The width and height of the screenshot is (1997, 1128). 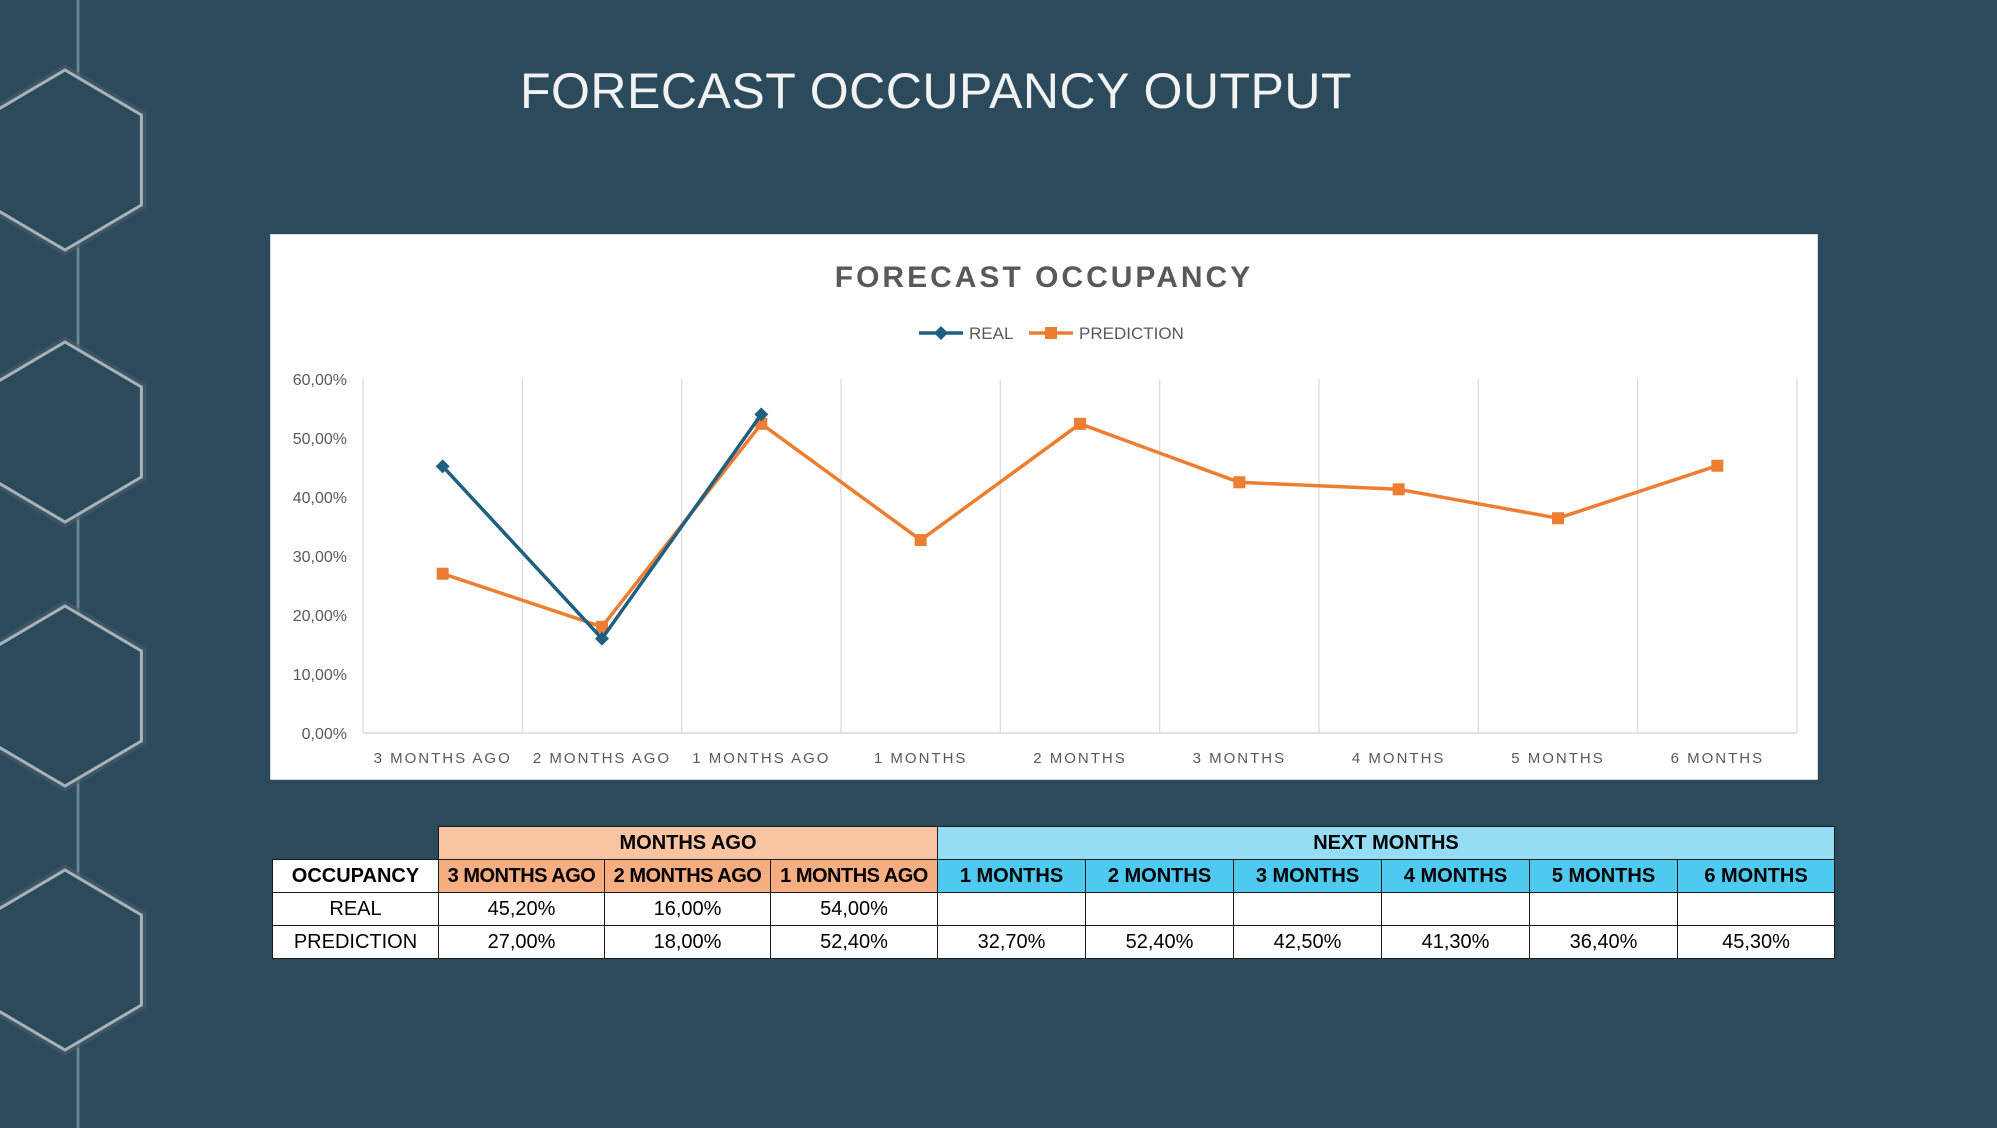 What do you see at coordinates (85, 564) in the screenshot?
I see `hexagon-decoration` at bounding box center [85, 564].